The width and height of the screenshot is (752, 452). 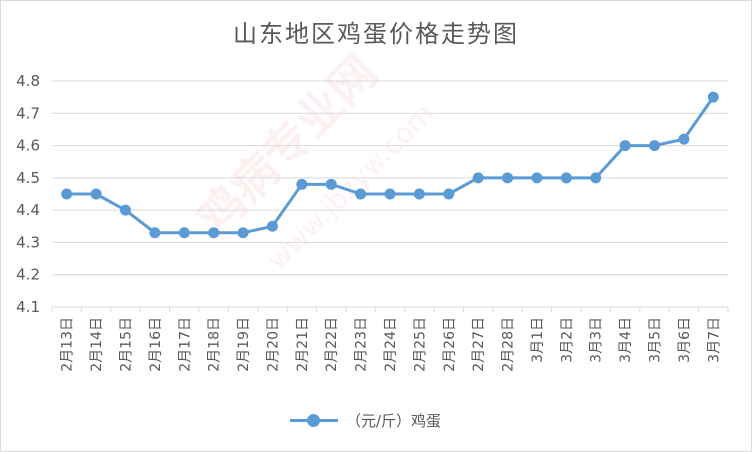 What do you see at coordinates (28, 113) in the screenshot?
I see `y-tick-label: 4.7` at bounding box center [28, 113].